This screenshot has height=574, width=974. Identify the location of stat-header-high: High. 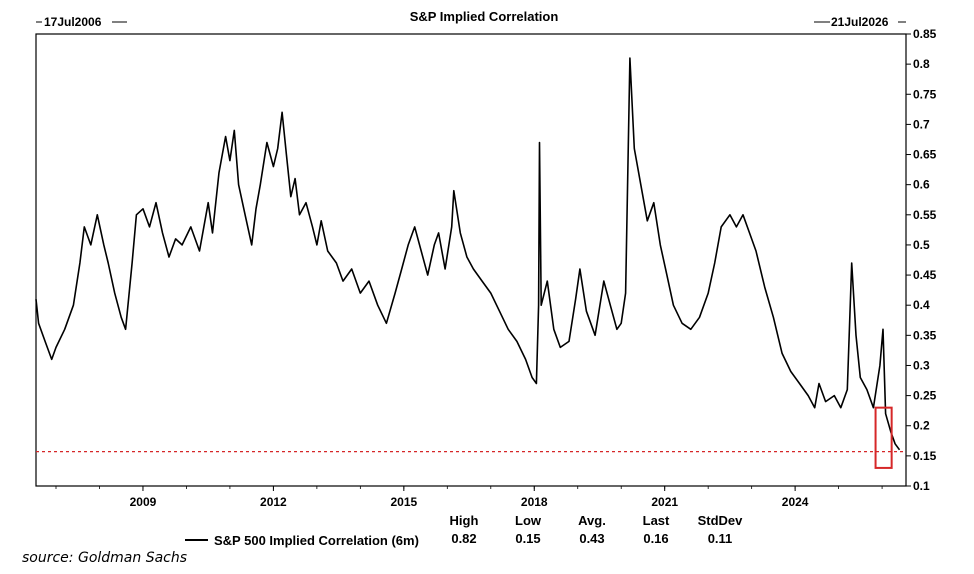
(464, 520).